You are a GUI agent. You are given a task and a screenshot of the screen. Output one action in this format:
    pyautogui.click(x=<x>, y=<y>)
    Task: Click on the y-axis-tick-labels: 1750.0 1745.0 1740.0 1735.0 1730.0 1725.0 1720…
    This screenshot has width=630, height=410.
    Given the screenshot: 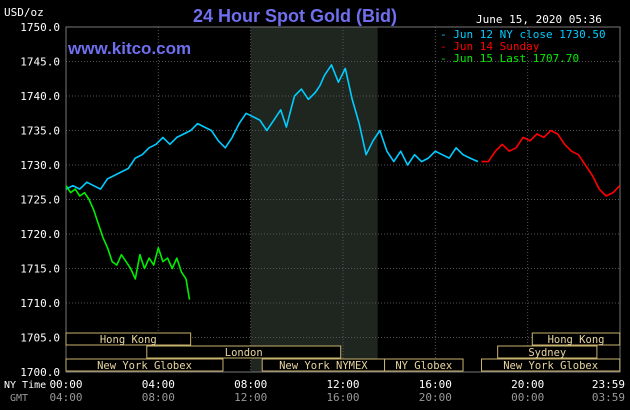 What is the action you would take?
    pyautogui.click(x=40, y=200)
    